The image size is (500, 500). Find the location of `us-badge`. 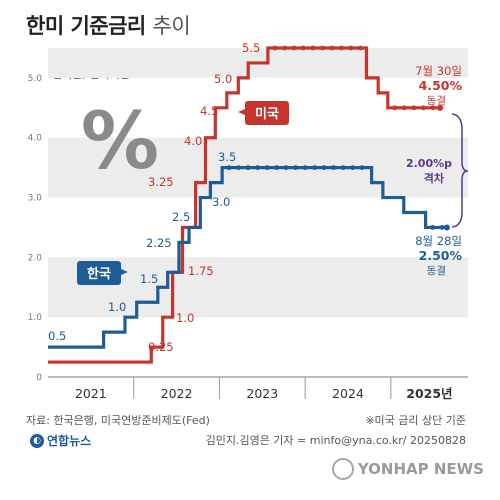

us-badge is located at coordinates (263, 113).